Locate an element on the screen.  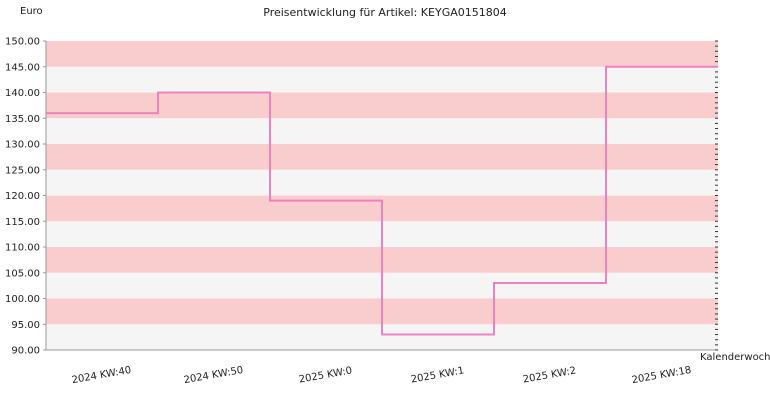
y-tick-label: 125.00 is located at coordinates (22, 170).